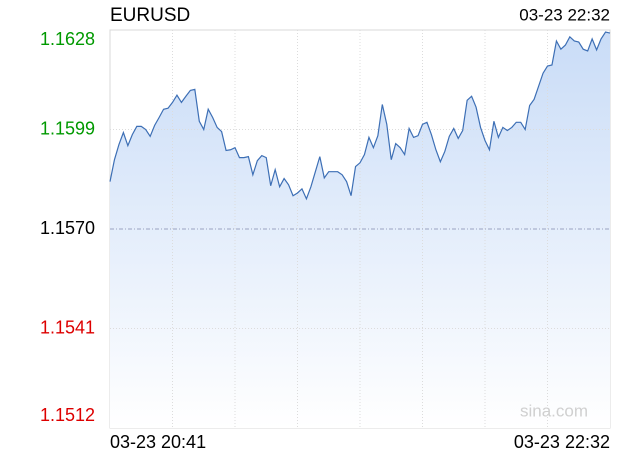 The width and height of the screenshot is (620, 460). What do you see at coordinates (554, 410) in the screenshot?
I see `watermark: sina.com` at bounding box center [554, 410].